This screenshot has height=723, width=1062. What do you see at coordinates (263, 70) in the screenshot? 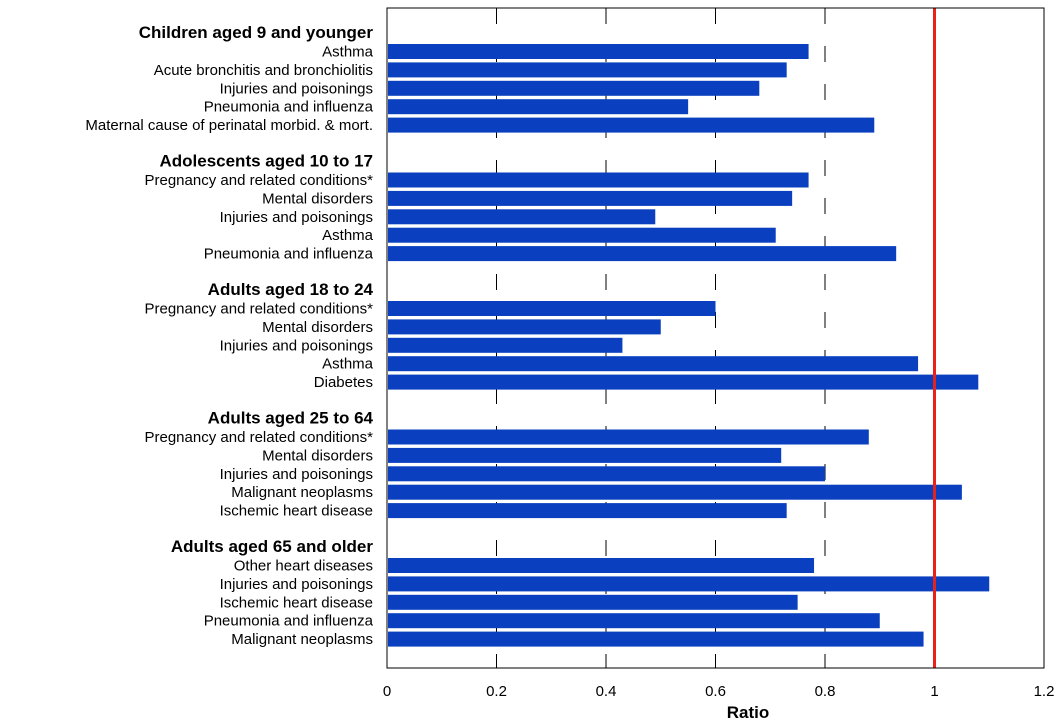
I see `category-label: Acute bronchitis and bronchiolitis` at bounding box center [263, 70].